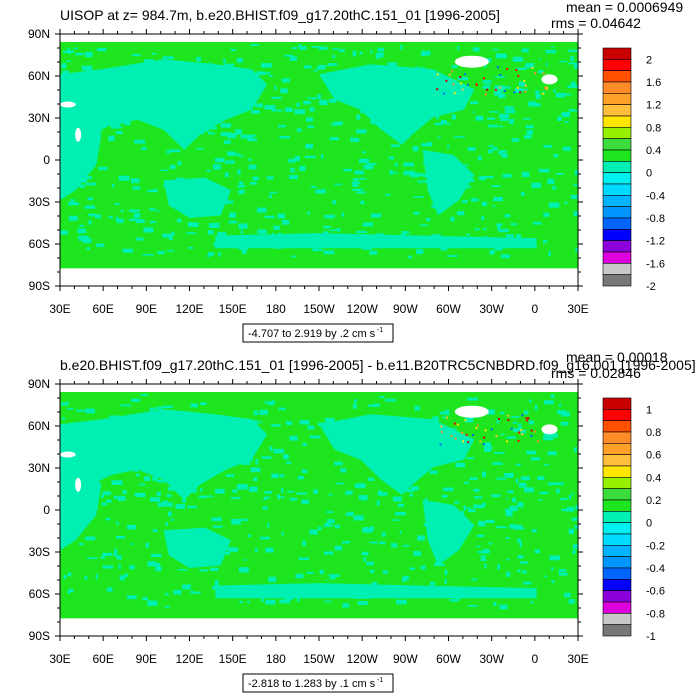 Image resolution: width=700 pixels, height=700 pixels. What do you see at coordinates (39, 468) in the screenshot?
I see `y-tick-label: 30N` at bounding box center [39, 468].